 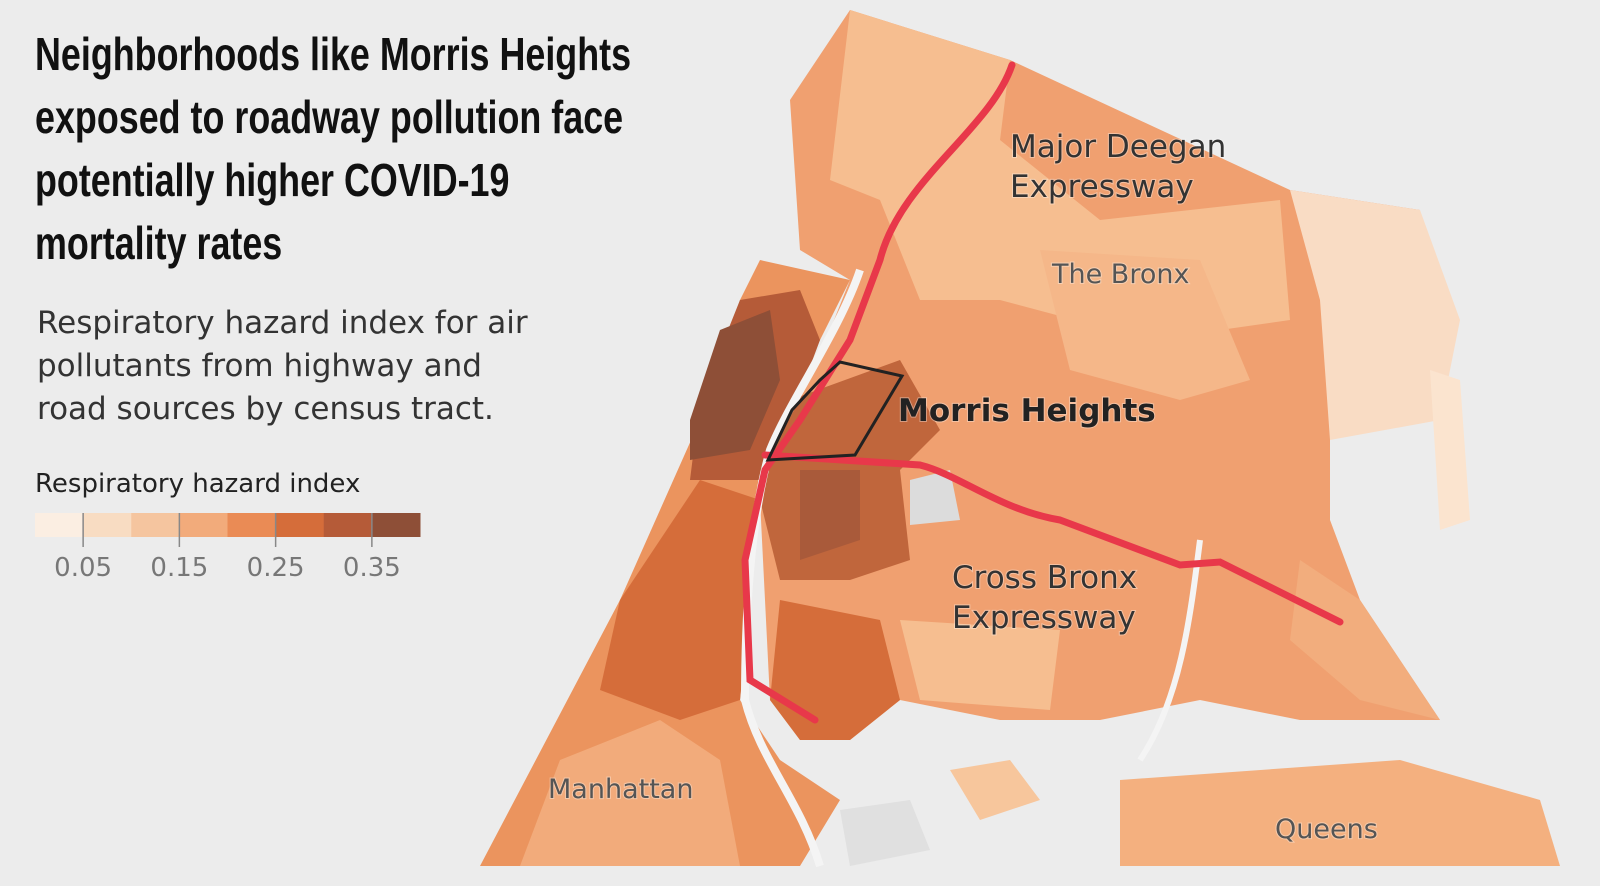 What do you see at coordinates (1326, 829) in the screenshot?
I see `map-label: Queens` at bounding box center [1326, 829].